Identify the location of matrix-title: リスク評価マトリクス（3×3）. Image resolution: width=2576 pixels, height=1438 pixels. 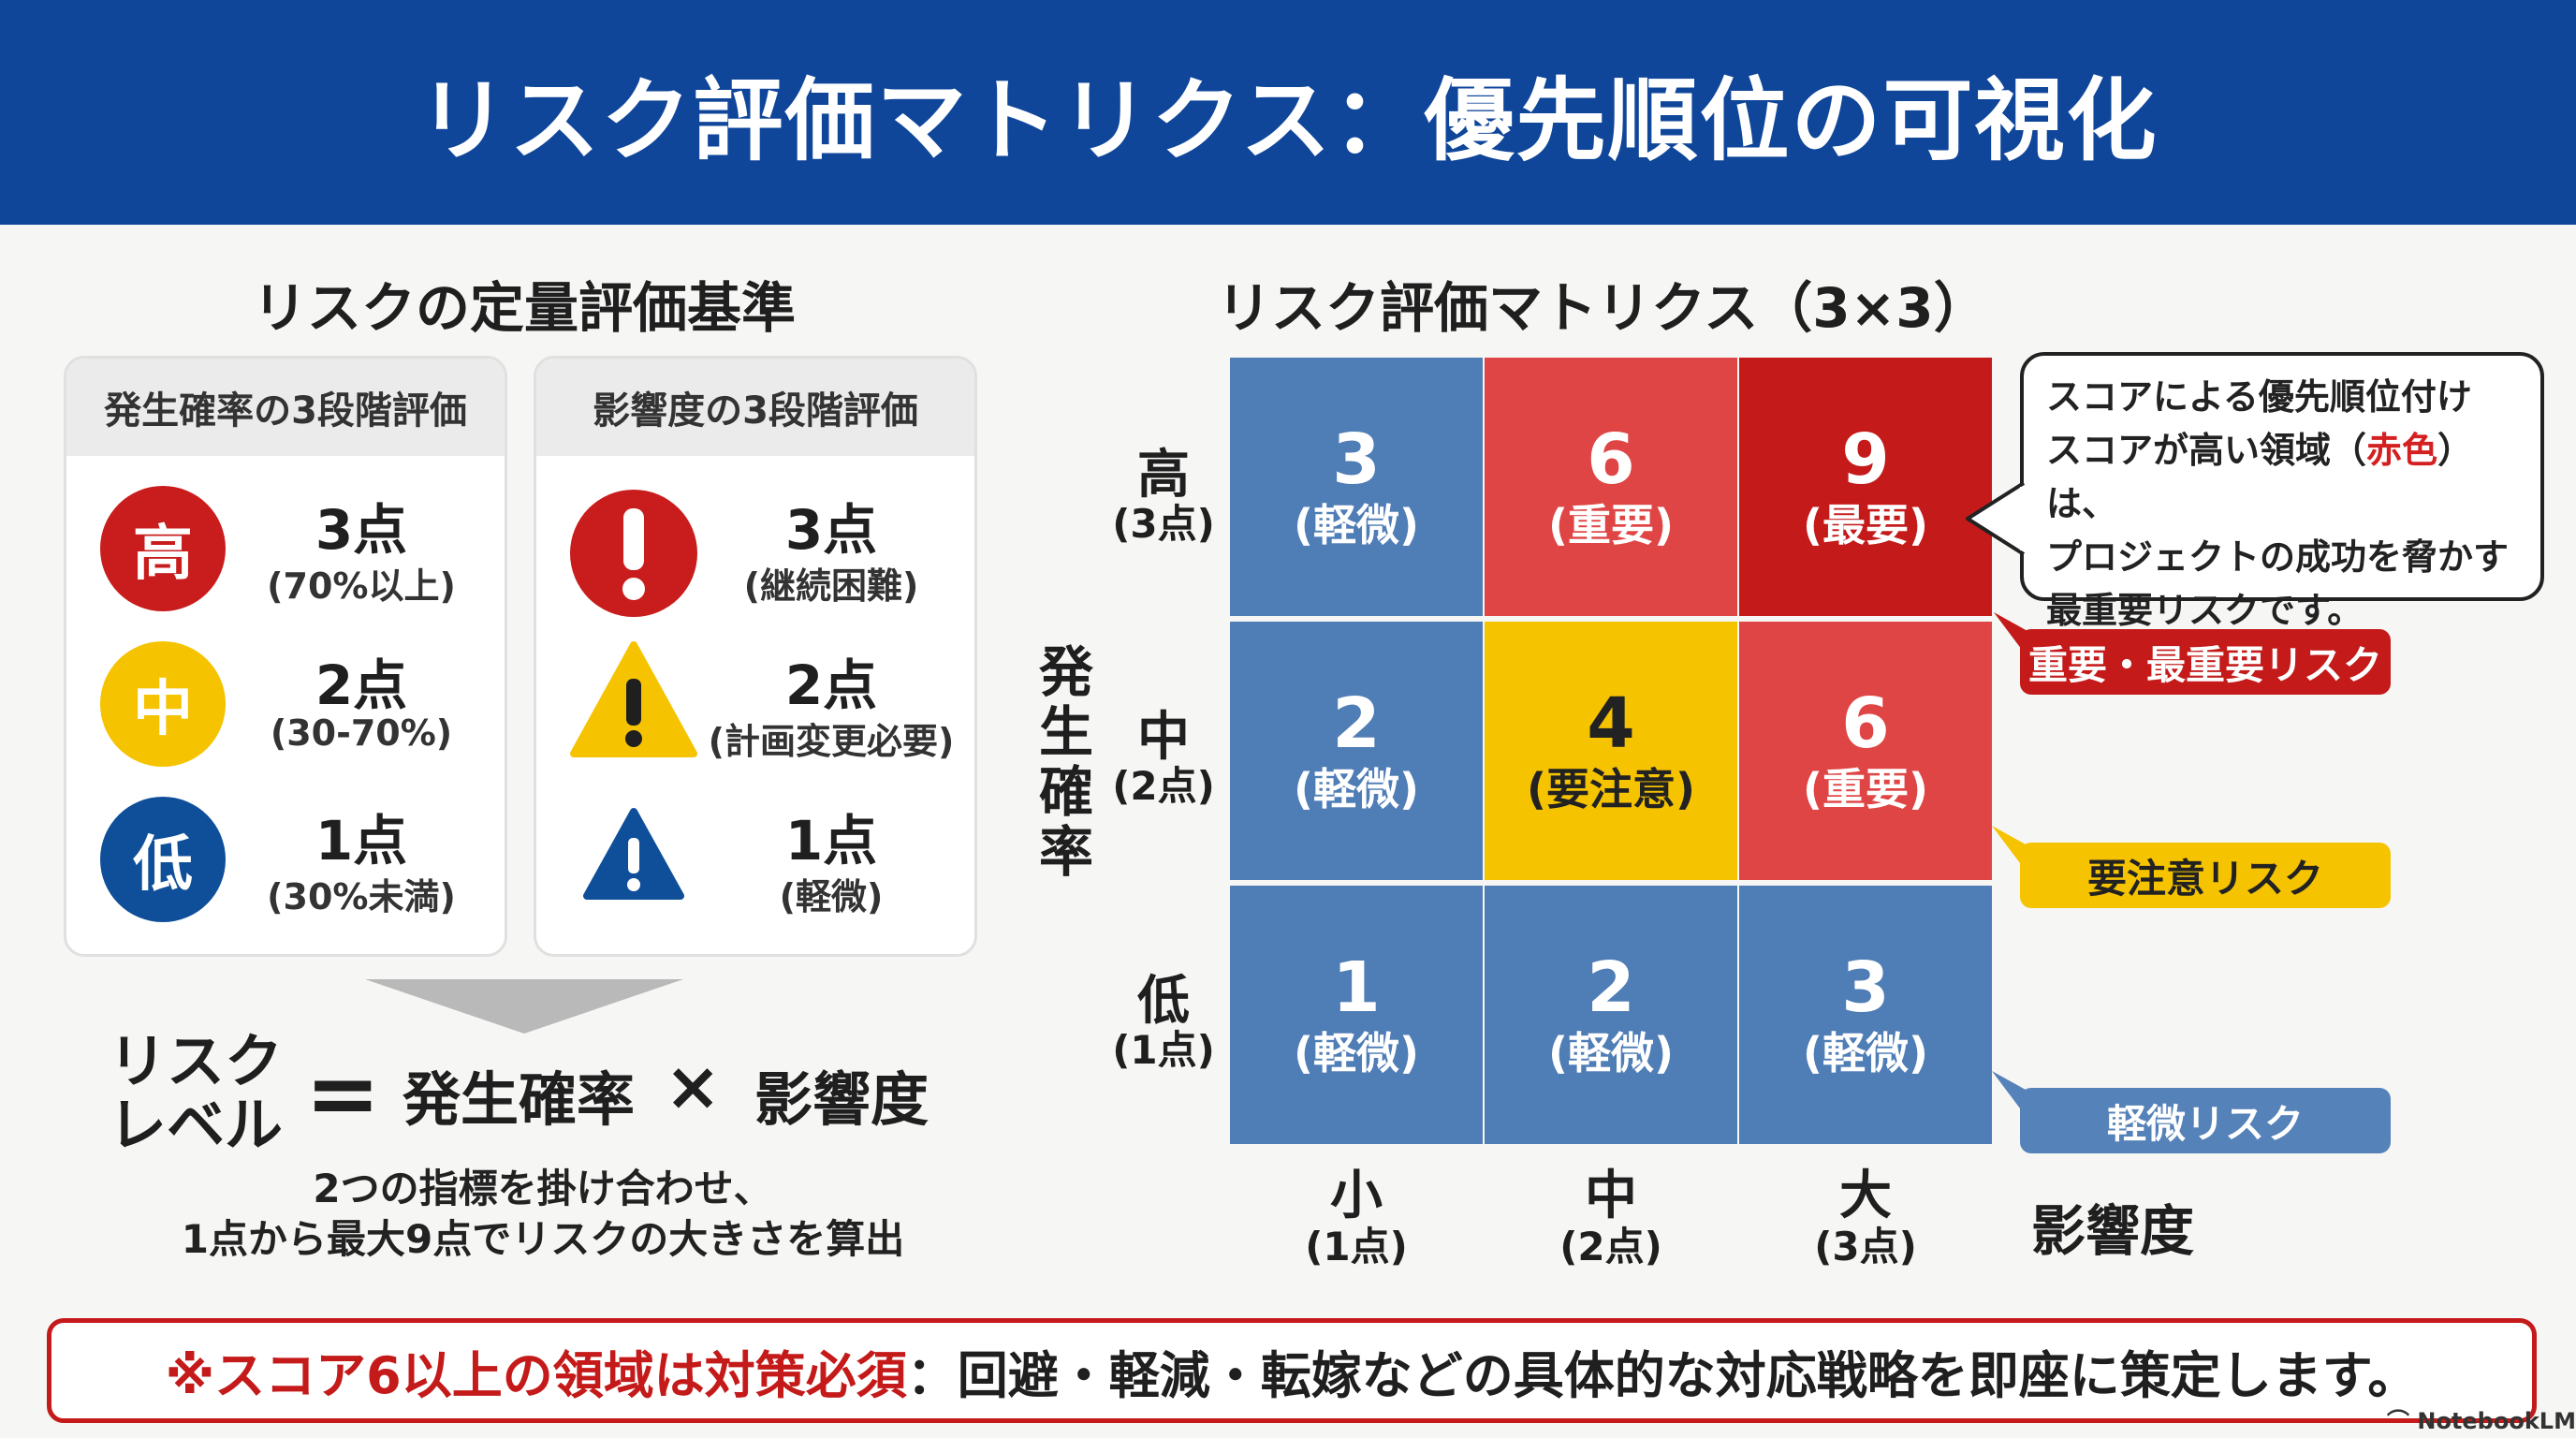
(1602, 308).